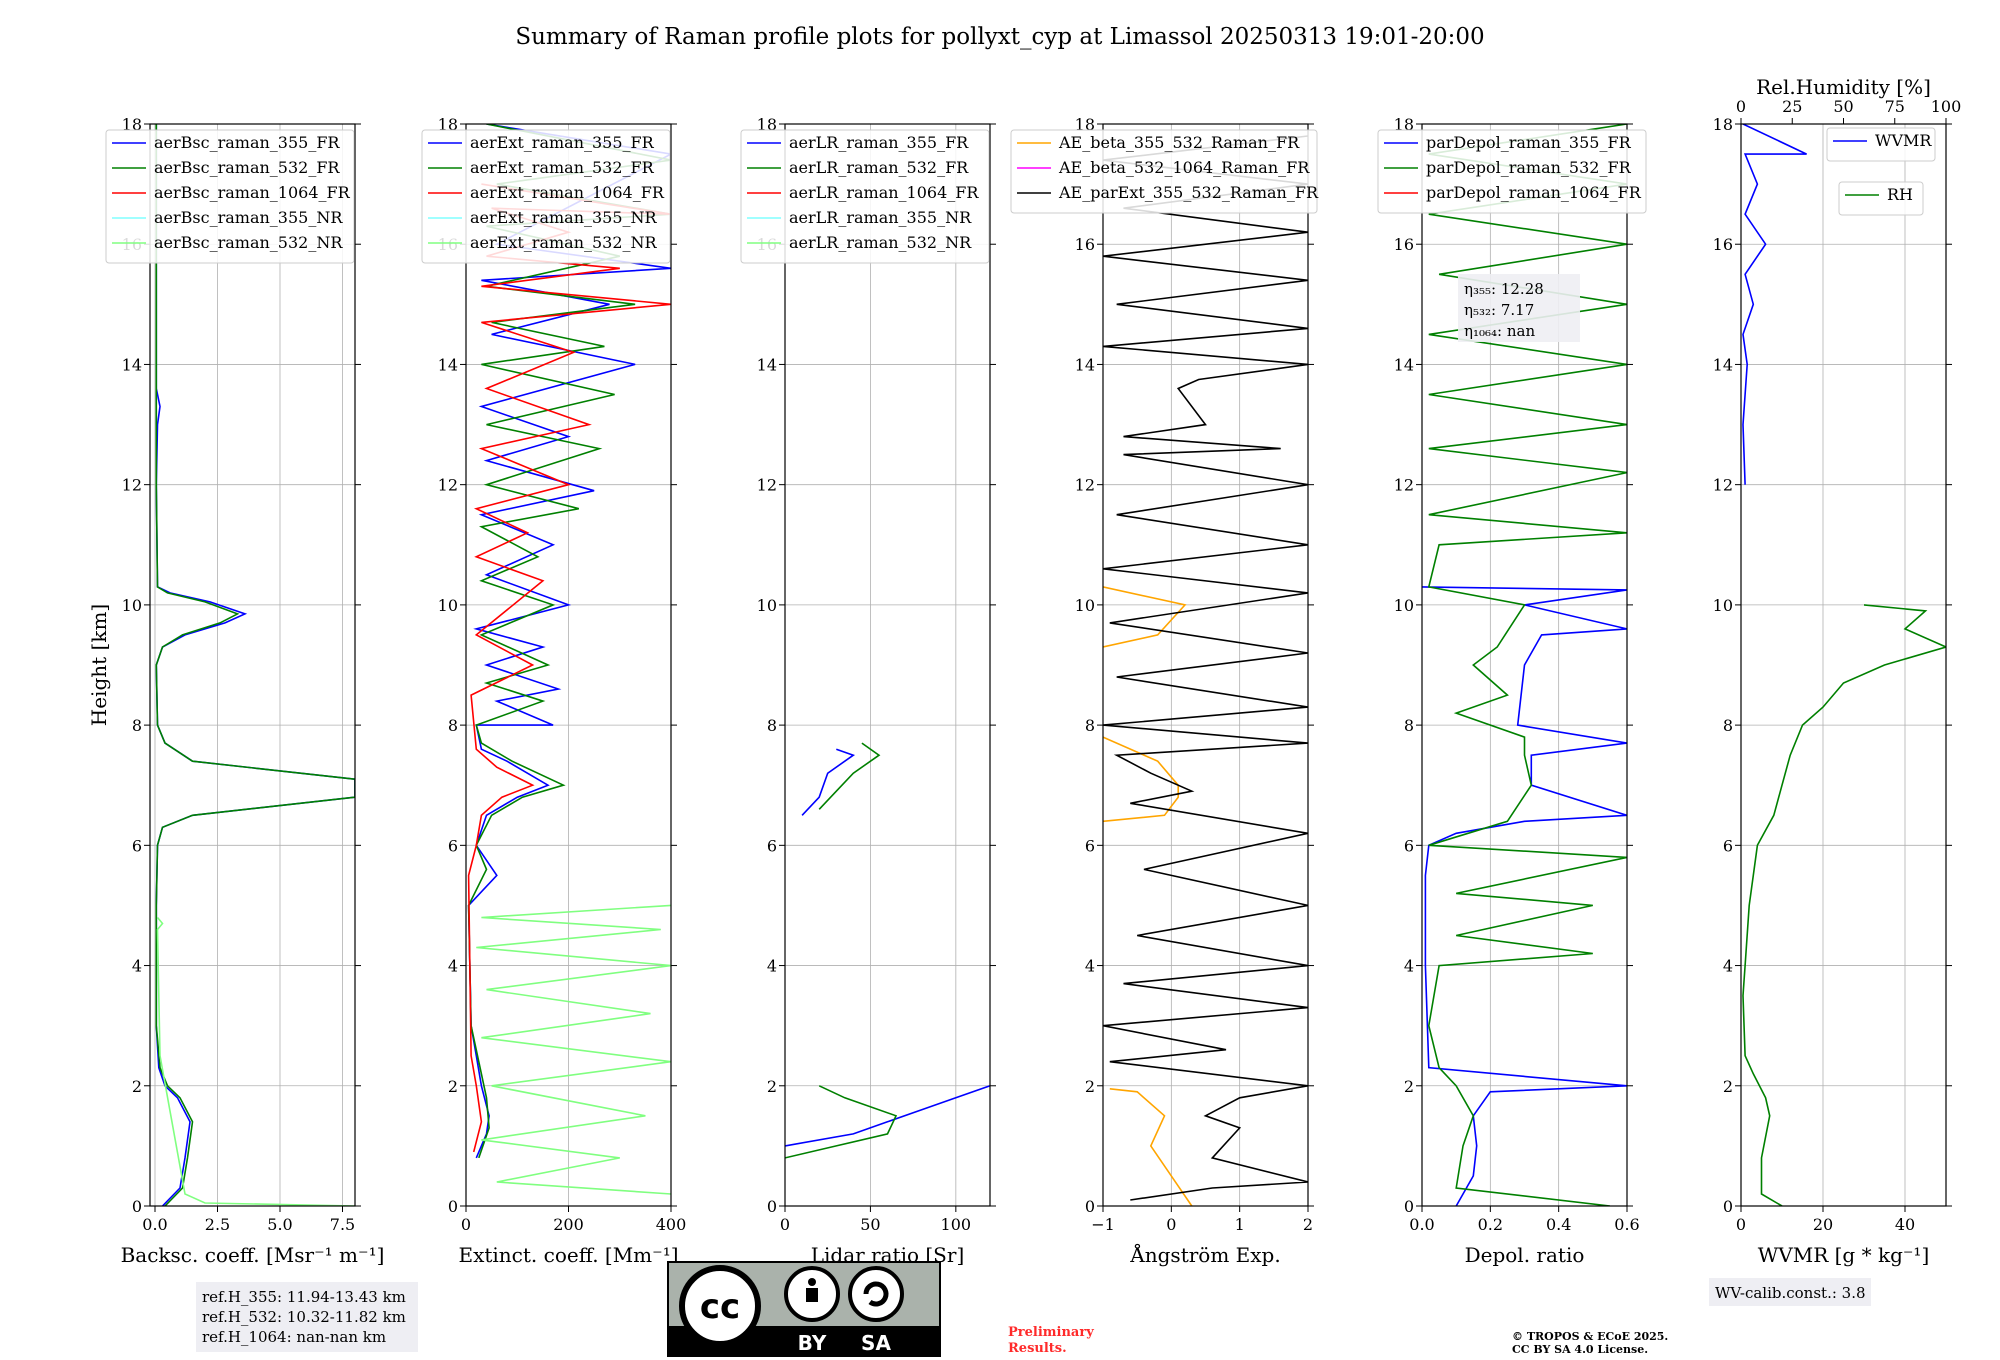 Image resolution: width=2000 pixels, height=1360 pixels. What do you see at coordinates (230, 196) in the screenshot?
I see `legend-box-bsc-legend` at bounding box center [230, 196].